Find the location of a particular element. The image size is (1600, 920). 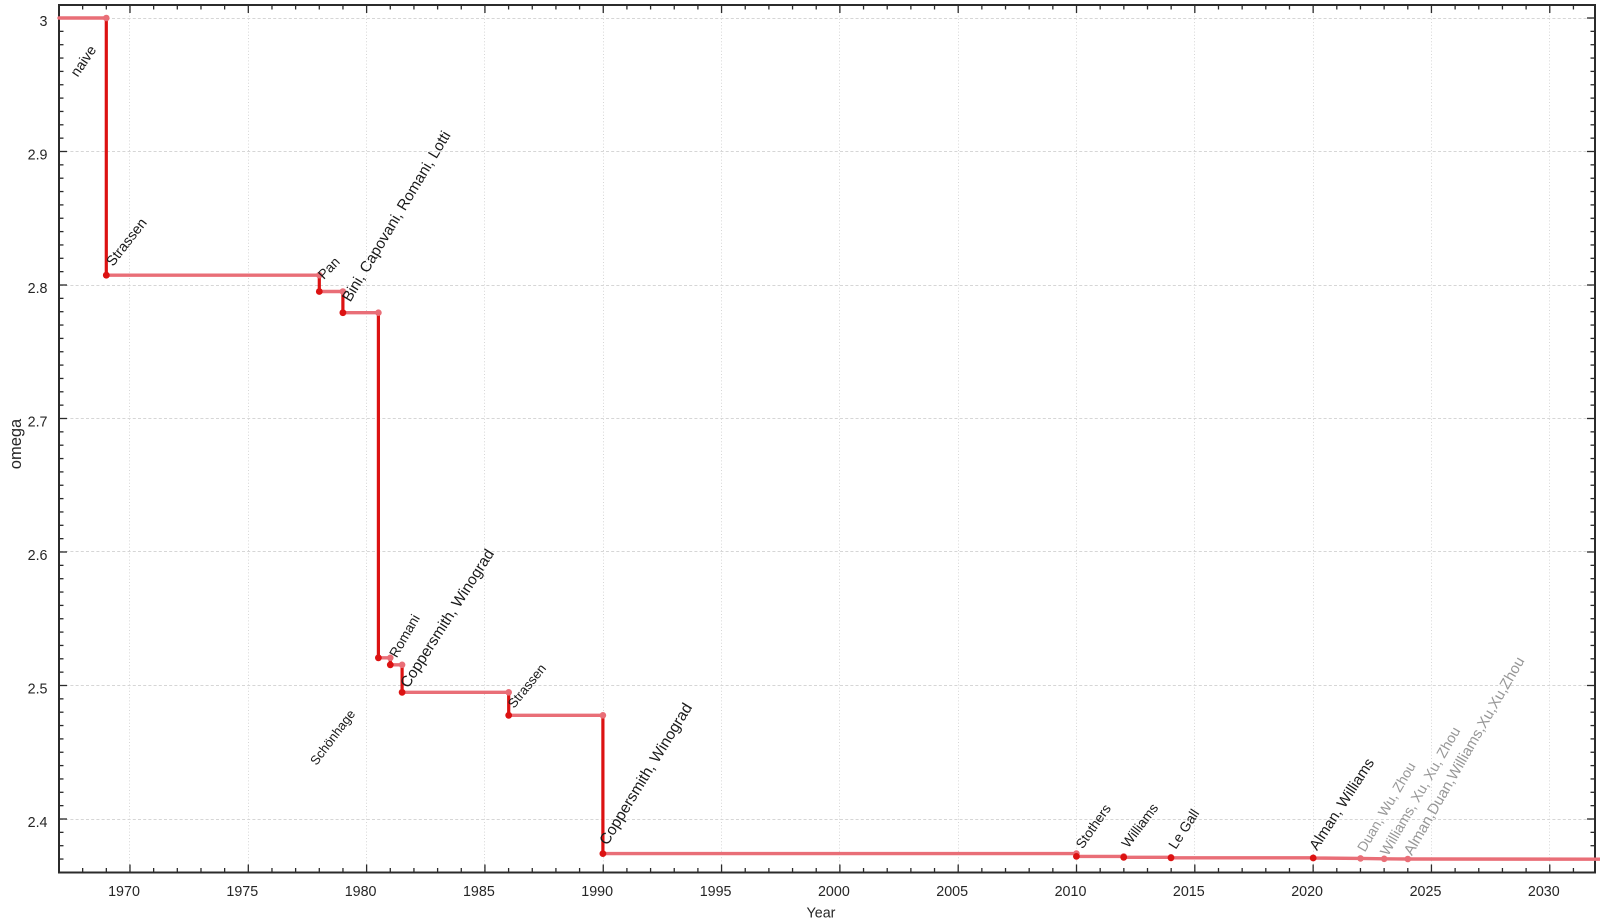

svg-text: 2000 is located at coordinates (834, 892).